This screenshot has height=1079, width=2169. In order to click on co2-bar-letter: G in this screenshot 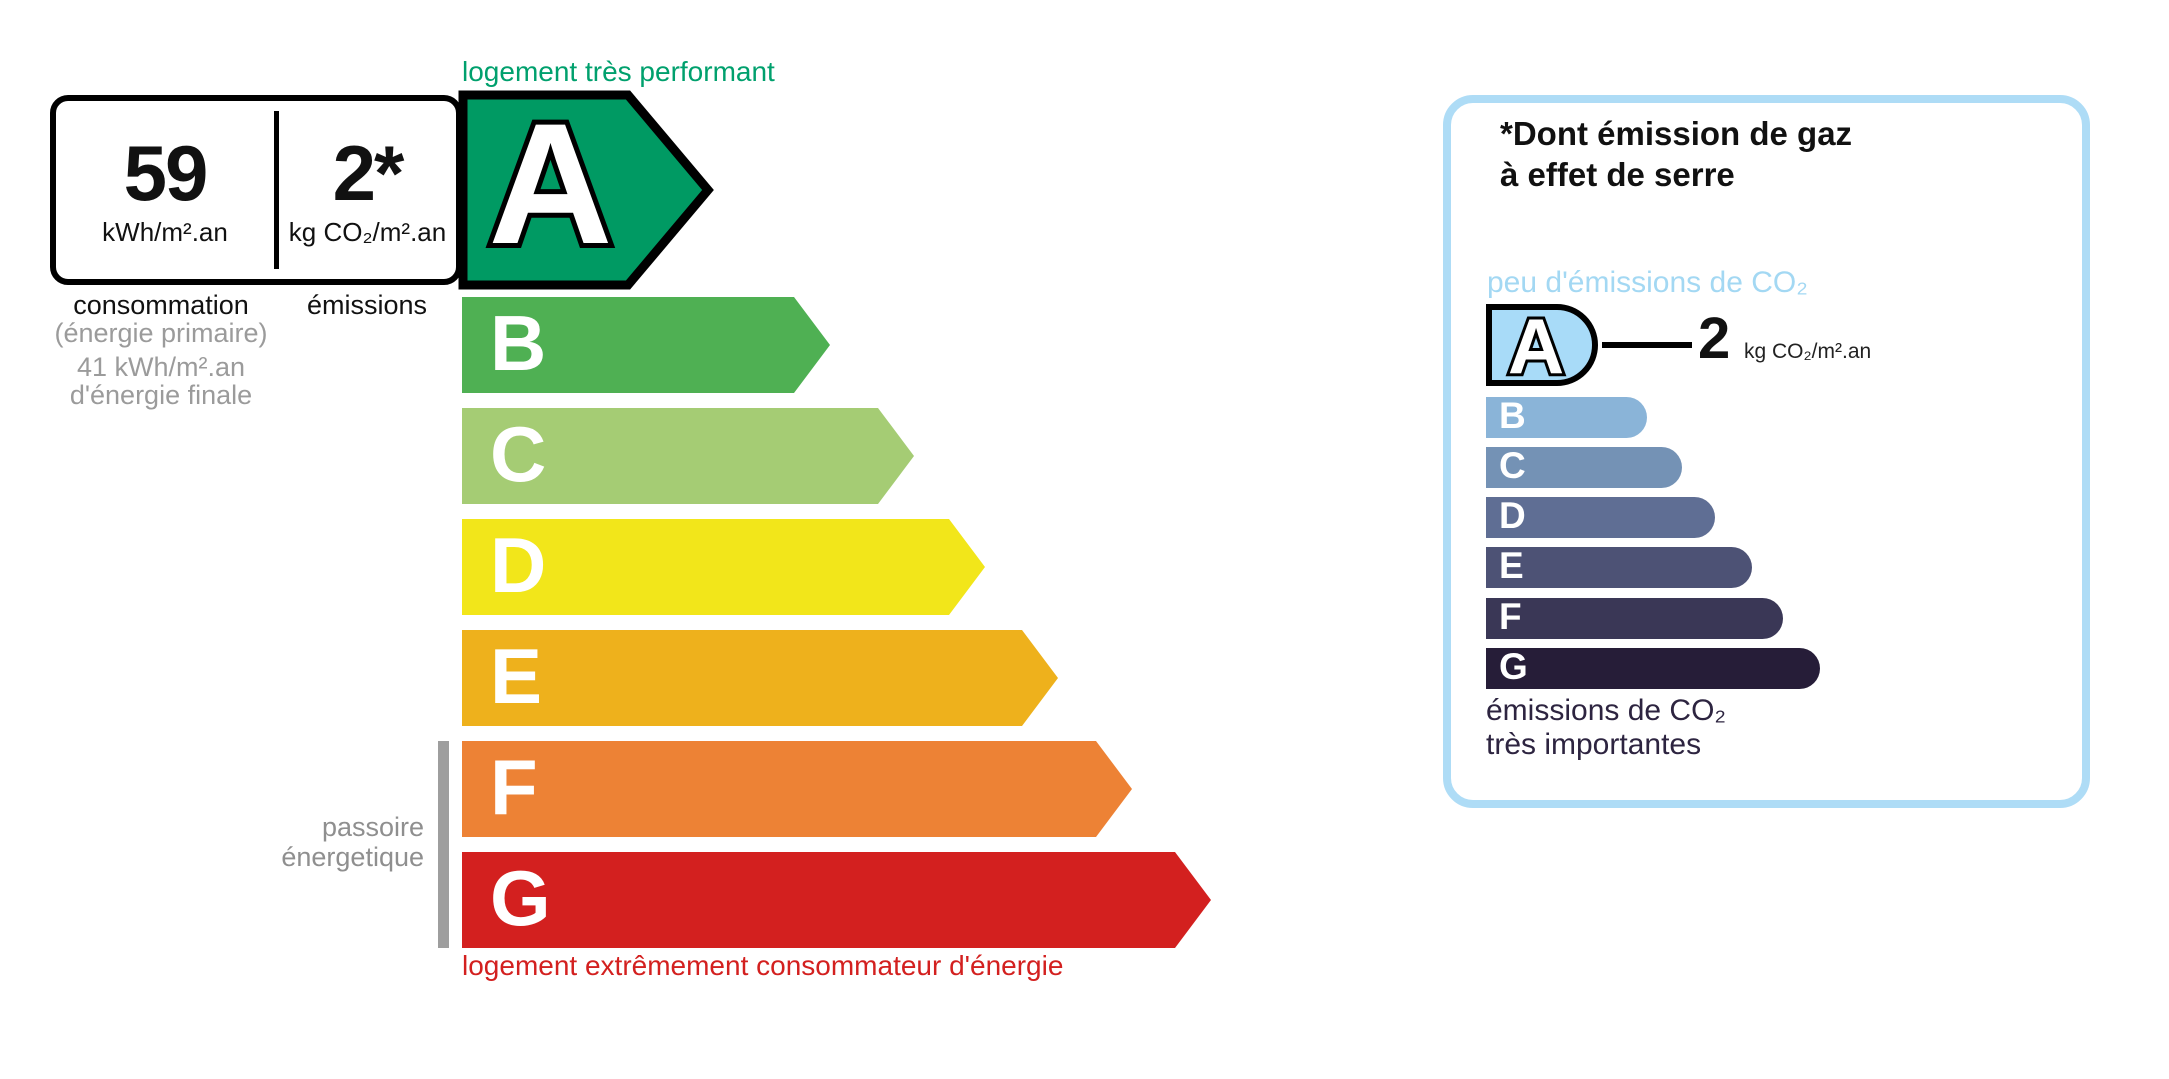, I will do `click(1513, 666)`.